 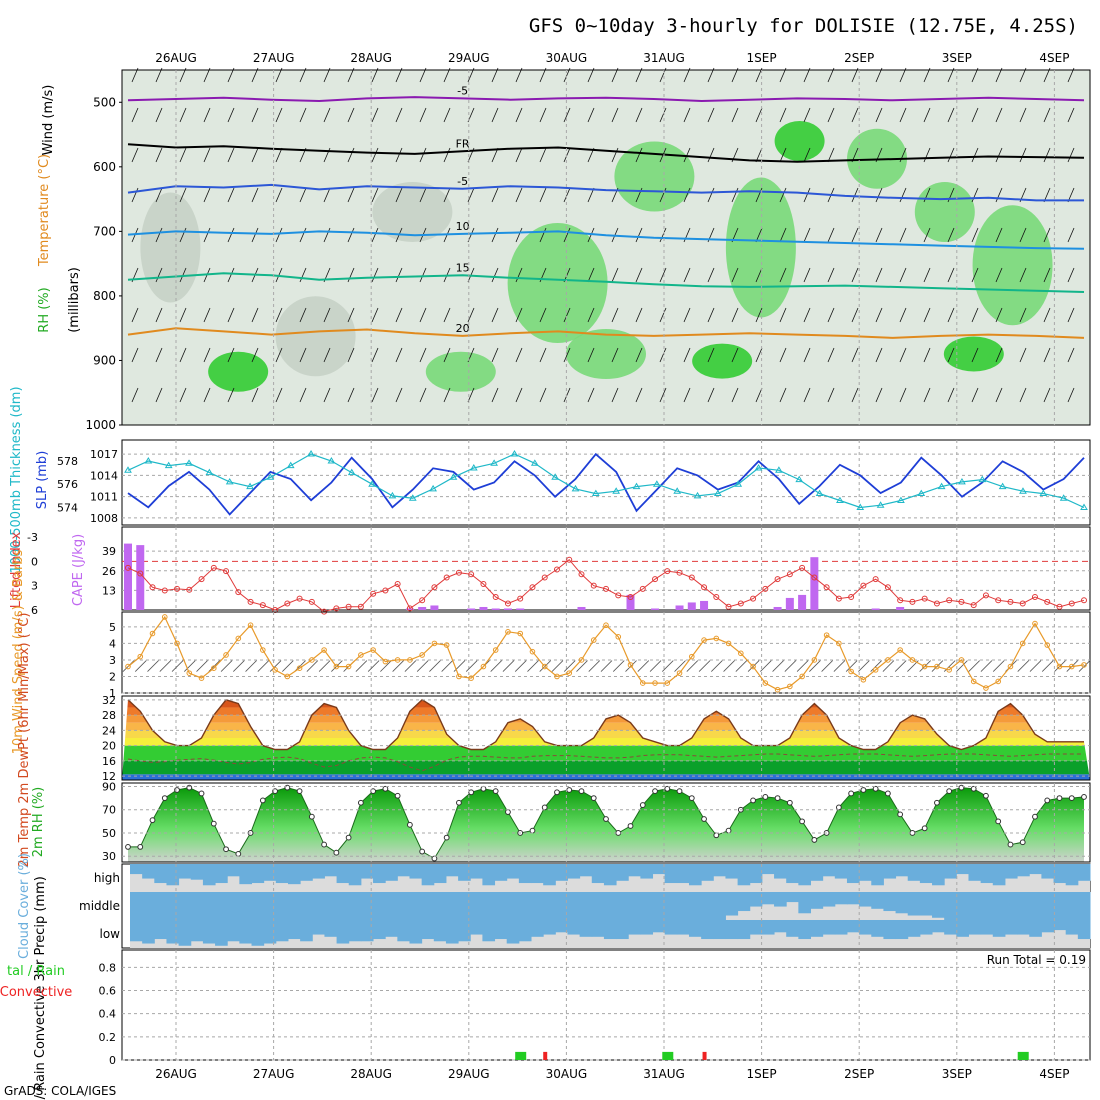 I want to click on rh-frame, so click(x=606, y=822).